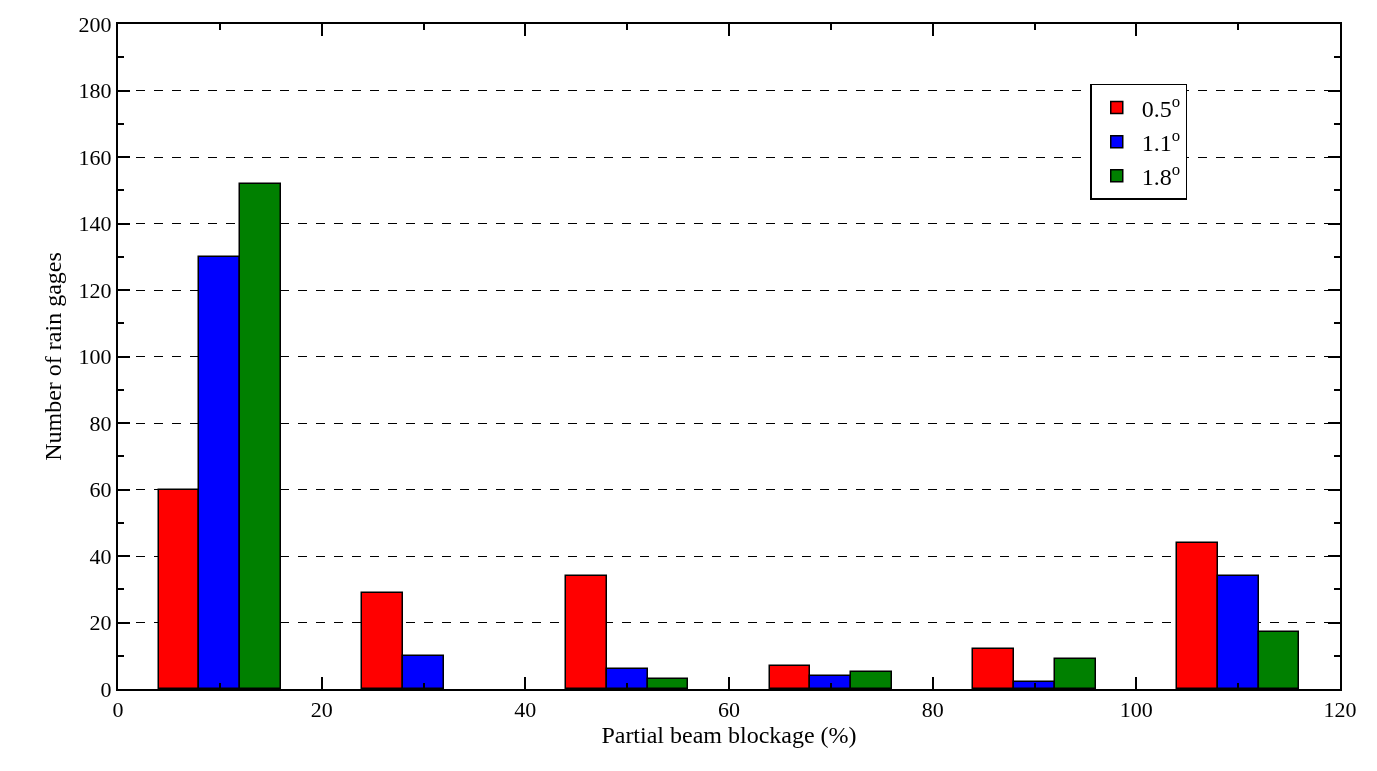 This screenshot has width=1377, height=771. Describe the element at coordinates (729, 710) in the screenshot. I see `x-tick-label: 60` at that location.